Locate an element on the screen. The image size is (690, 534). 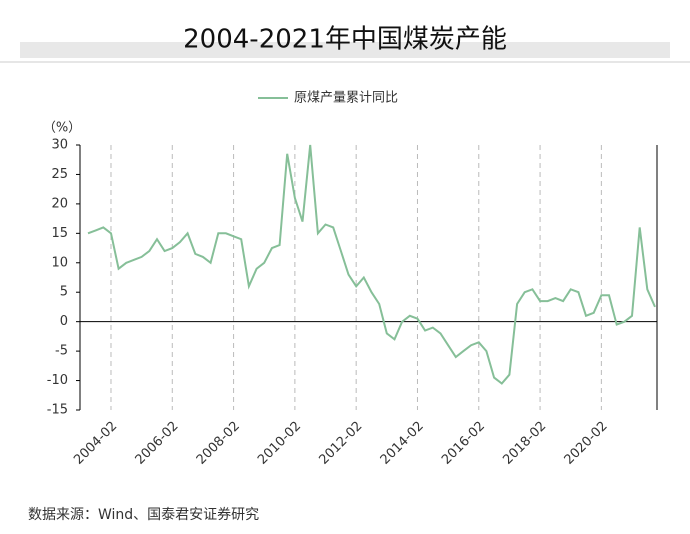
source: 数据来源：Wind、国泰君安证券研究 is located at coordinates (143, 515).